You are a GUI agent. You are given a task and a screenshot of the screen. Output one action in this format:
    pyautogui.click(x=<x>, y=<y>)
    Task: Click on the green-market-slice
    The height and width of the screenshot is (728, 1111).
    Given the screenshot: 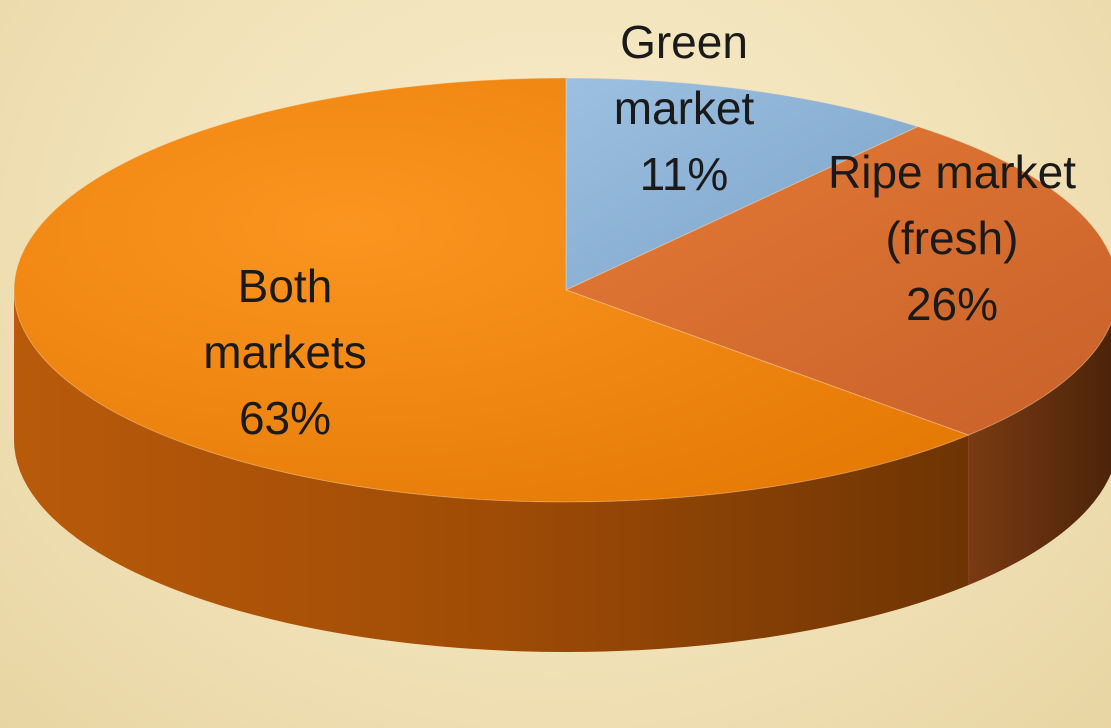 What is the action you would take?
    pyautogui.click(x=742, y=184)
    